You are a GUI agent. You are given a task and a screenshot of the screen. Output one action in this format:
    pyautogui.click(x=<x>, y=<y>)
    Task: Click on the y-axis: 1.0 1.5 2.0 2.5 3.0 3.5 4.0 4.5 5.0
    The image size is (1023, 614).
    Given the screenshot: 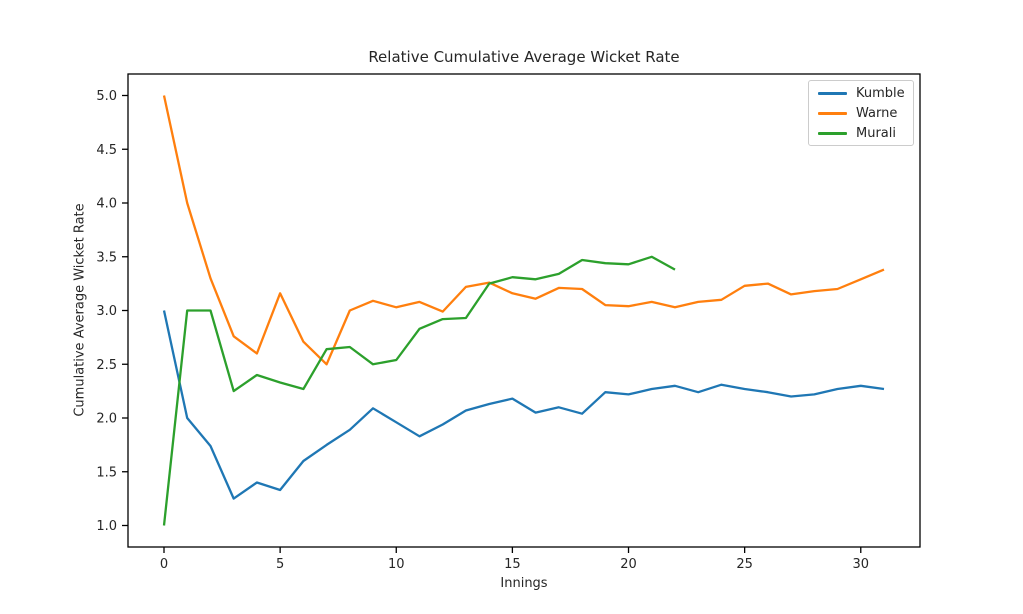 What is the action you would take?
    pyautogui.click(x=112, y=311)
    